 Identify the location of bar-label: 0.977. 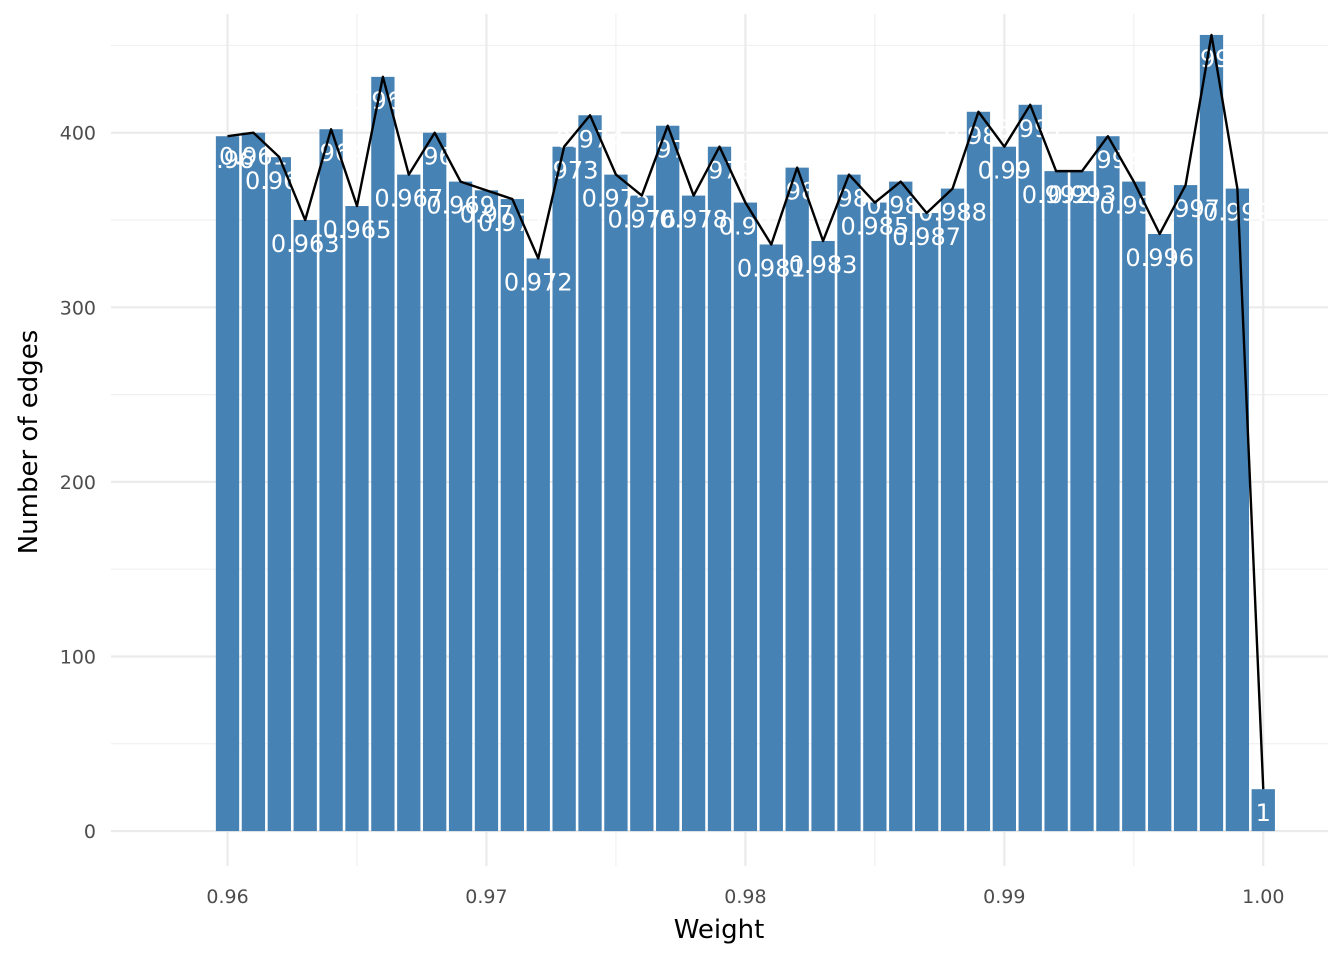
(667, 150).